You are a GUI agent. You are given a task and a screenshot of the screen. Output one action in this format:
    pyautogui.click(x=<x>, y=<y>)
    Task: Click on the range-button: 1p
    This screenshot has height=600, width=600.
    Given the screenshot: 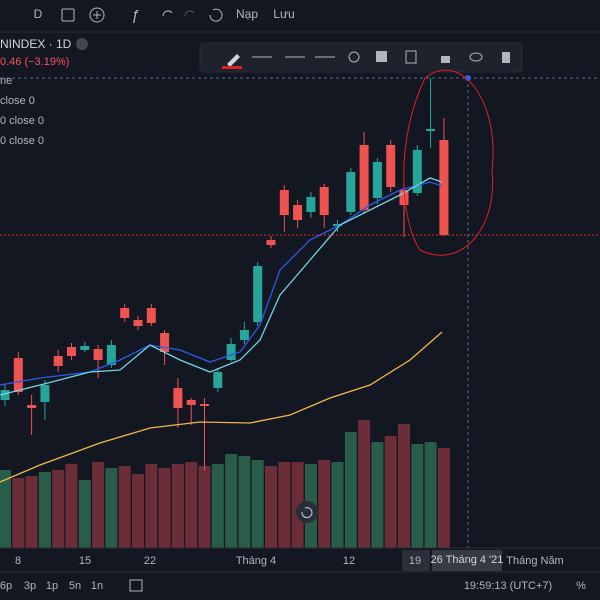 What is the action you would take?
    pyautogui.click(x=52, y=586)
    